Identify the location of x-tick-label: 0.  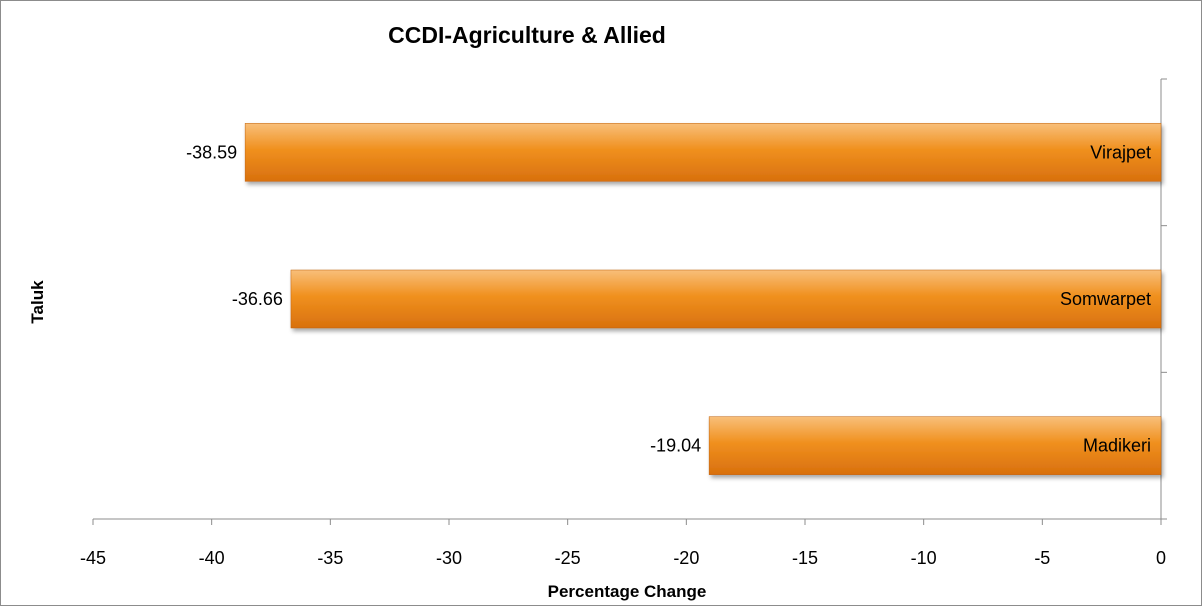
(1161, 558).